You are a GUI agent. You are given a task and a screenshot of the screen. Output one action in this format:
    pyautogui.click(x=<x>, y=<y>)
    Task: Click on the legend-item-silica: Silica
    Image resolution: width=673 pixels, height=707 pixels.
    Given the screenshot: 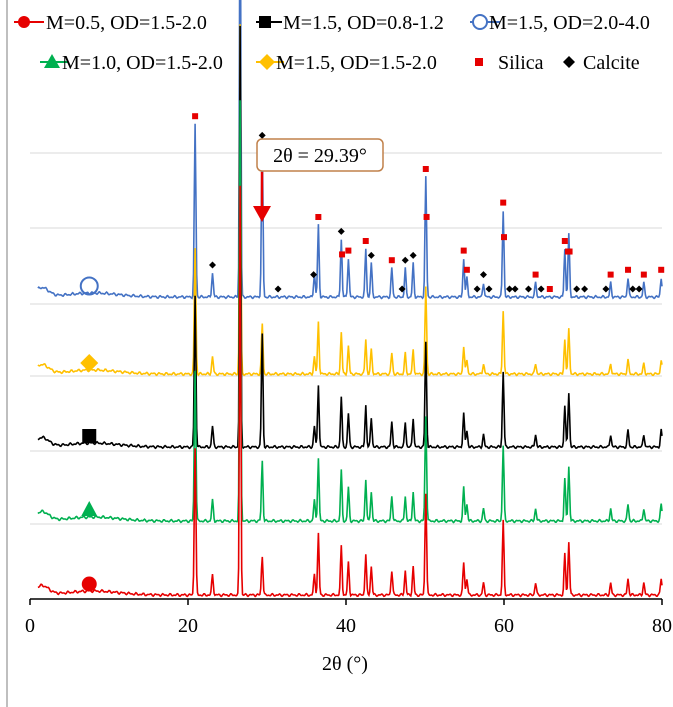 What is the action you would take?
    pyautogui.click(x=509, y=63)
    